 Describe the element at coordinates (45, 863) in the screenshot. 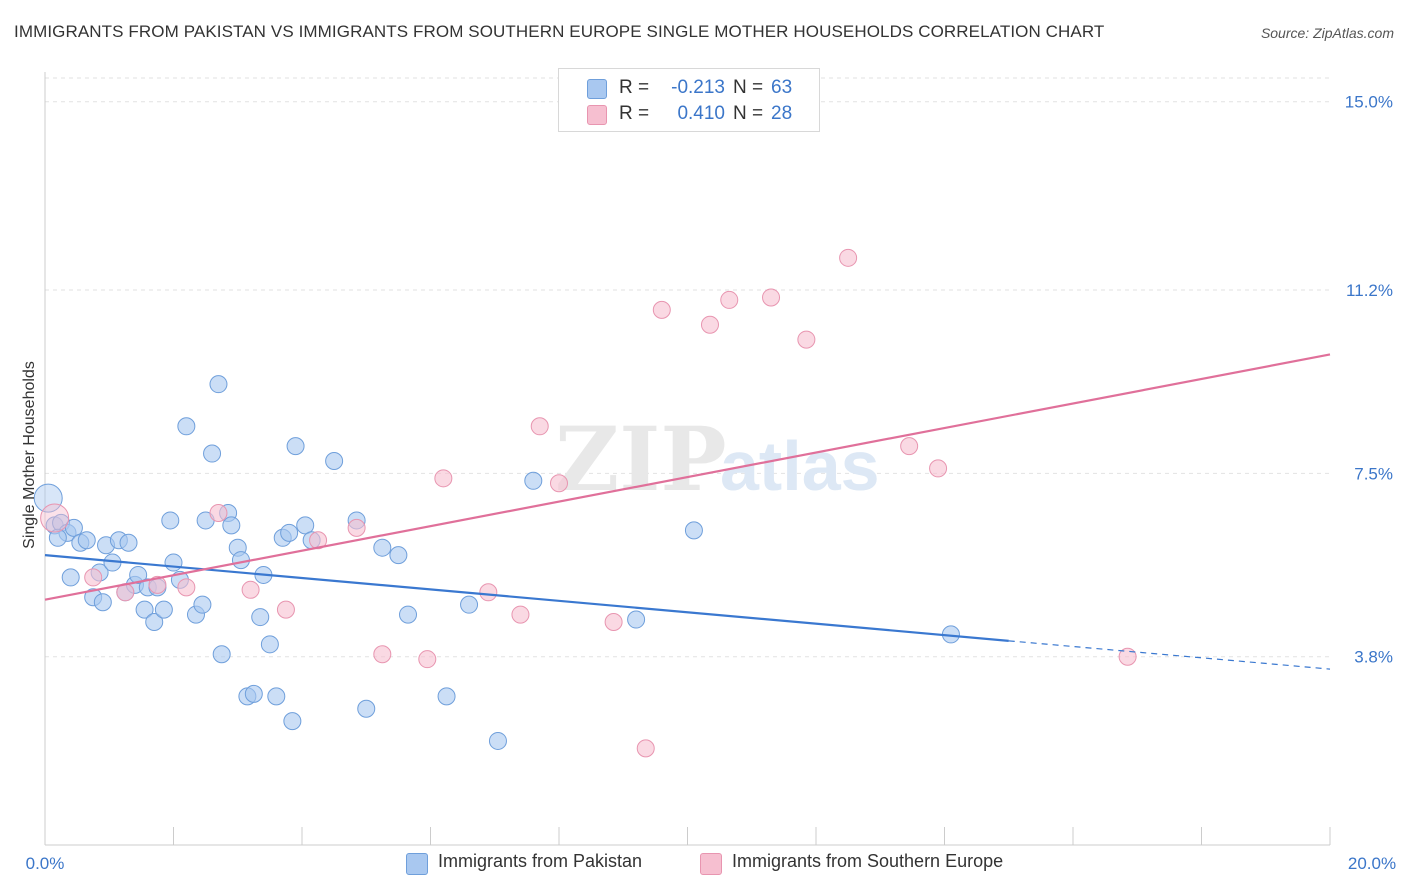

I see `x-tick-label-min: 0.0%` at that location.